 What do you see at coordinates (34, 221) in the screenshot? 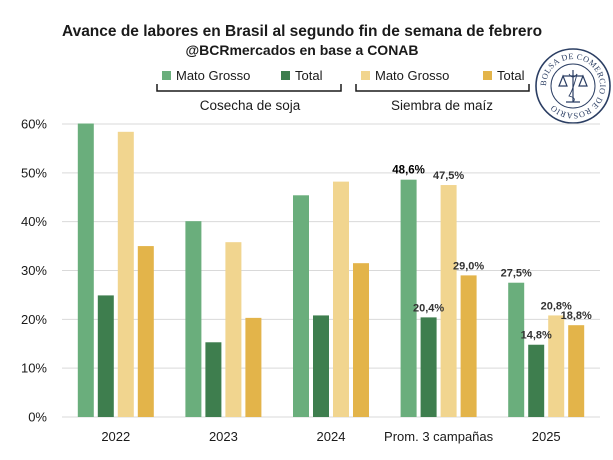
I see `y-tick-label: 40%` at bounding box center [34, 221].